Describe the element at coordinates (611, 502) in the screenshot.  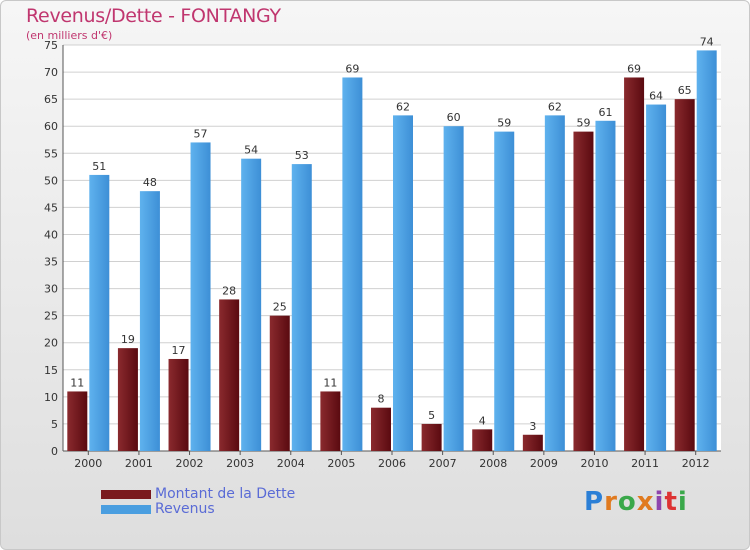
I see `logo-letter: r` at that location.